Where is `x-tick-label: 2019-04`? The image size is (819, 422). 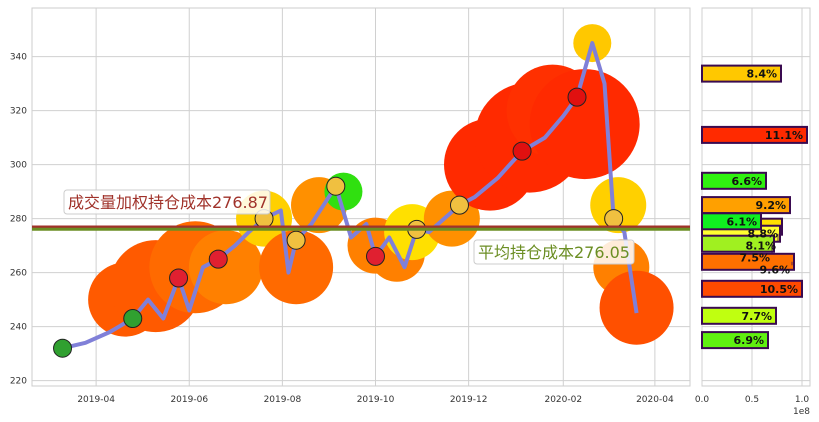
x-tick-label: 2019-04 is located at coordinates (96, 400).